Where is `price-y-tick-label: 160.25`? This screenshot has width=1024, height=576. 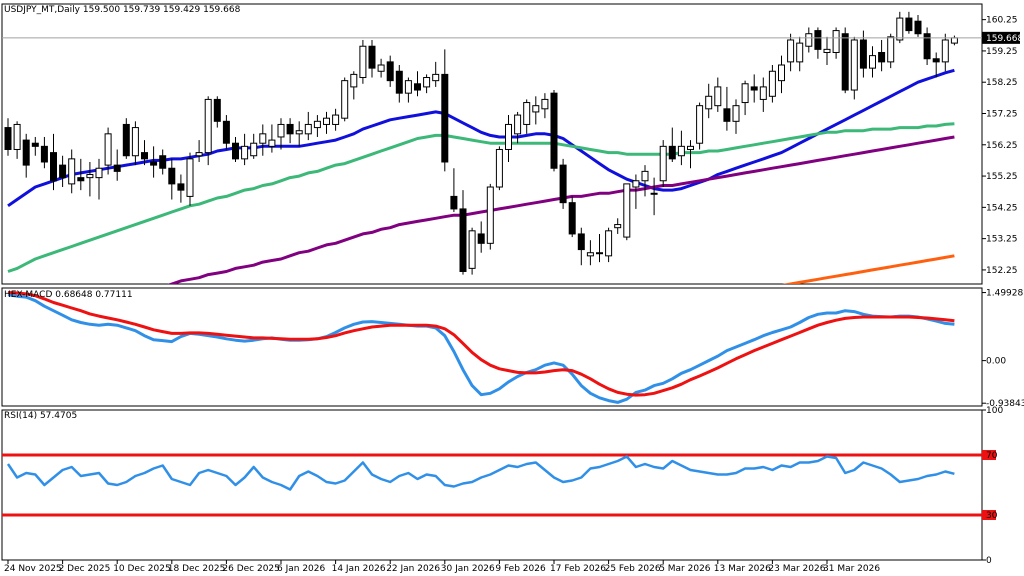 price-y-tick-label: 160.25 is located at coordinates (1002, 21).